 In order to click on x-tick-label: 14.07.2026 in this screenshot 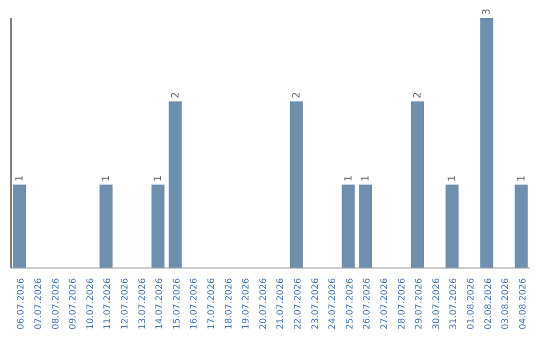, I will do `click(160, 304)`.